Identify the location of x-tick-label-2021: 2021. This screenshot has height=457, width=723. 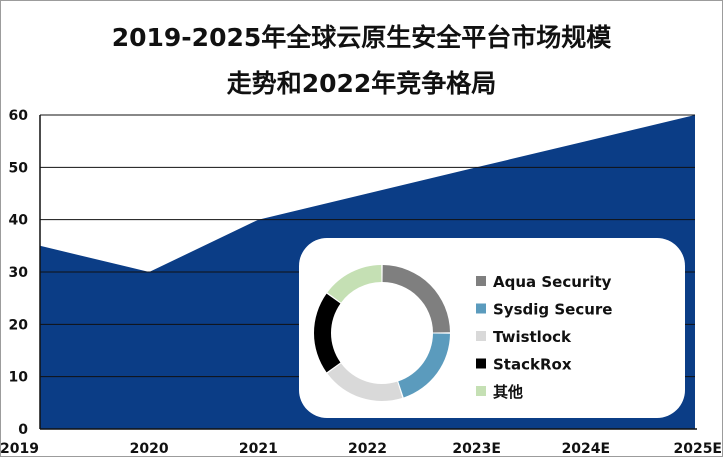
(258, 449).